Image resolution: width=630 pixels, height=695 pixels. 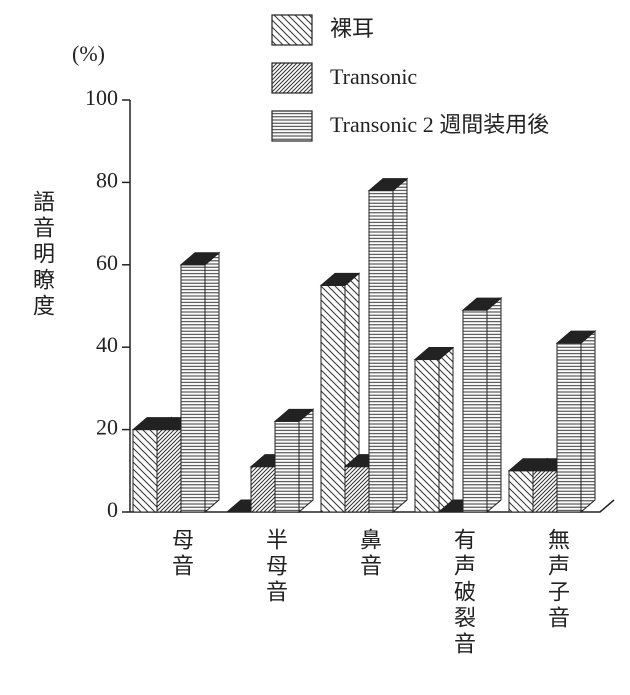 What do you see at coordinates (557, 580) in the screenshot?
I see `x-tick-label: 無声子音` at bounding box center [557, 580].